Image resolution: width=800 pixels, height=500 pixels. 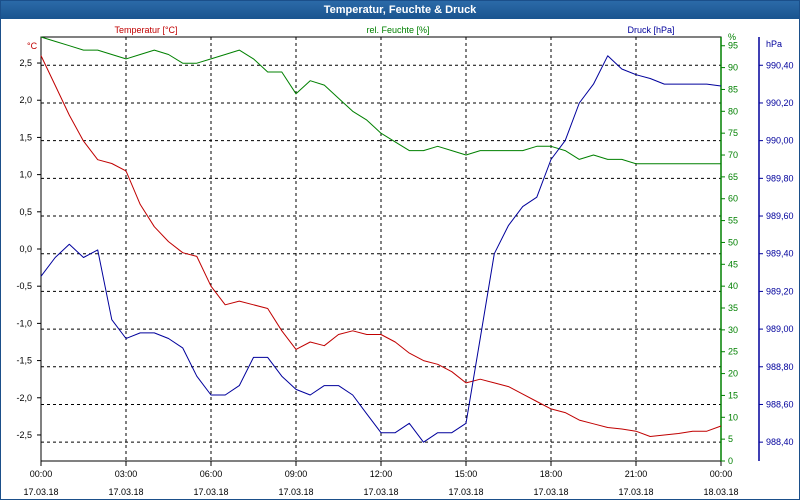 What do you see at coordinates (730, 461) in the screenshot?
I see `humidity-tick-label: 0` at bounding box center [730, 461].